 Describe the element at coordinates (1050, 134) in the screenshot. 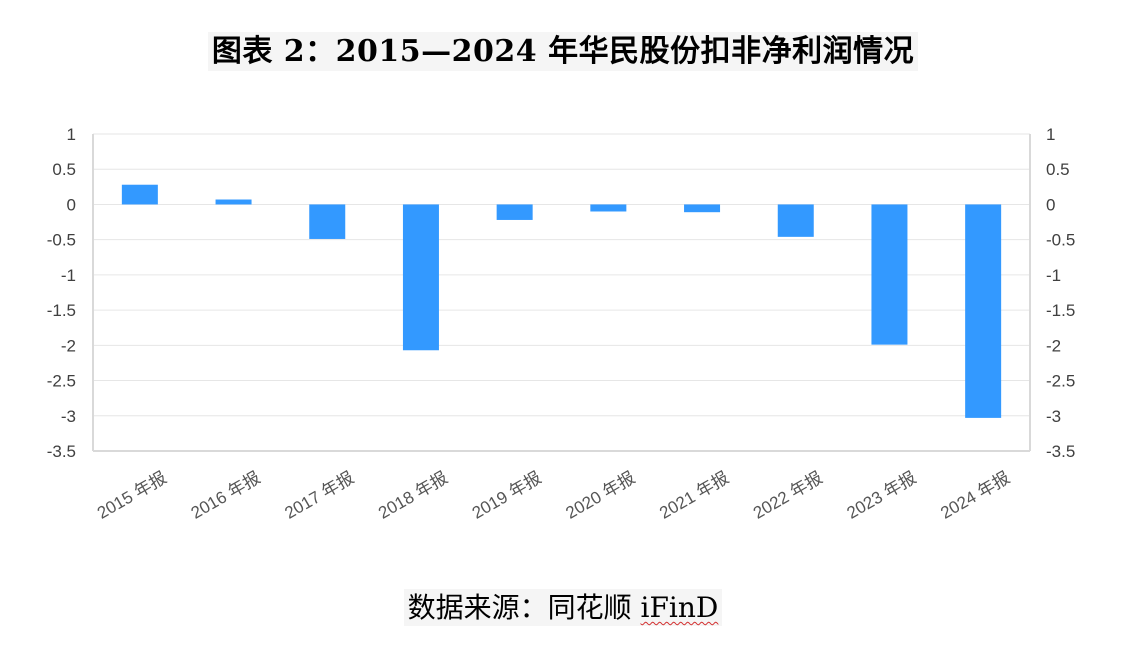

I see `y-tick-label-right: 1` at that location.